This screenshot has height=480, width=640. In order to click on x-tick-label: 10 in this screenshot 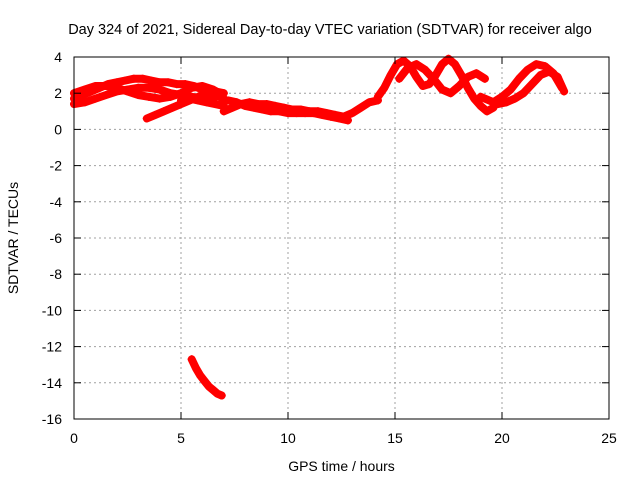, I will do `click(288, 438)`.